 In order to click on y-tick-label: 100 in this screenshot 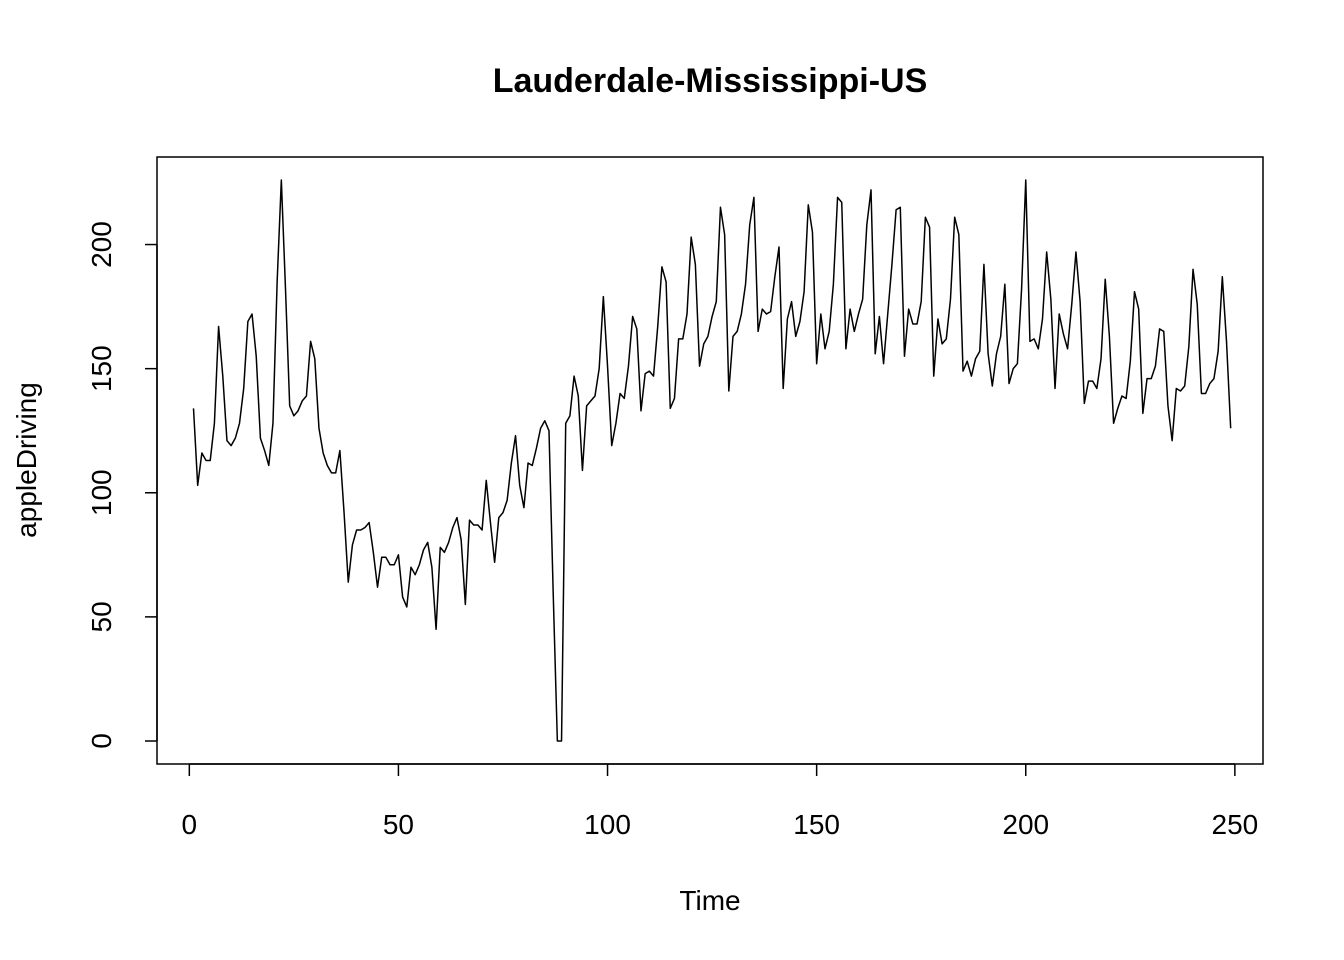, I will do `click(101, 492)`.